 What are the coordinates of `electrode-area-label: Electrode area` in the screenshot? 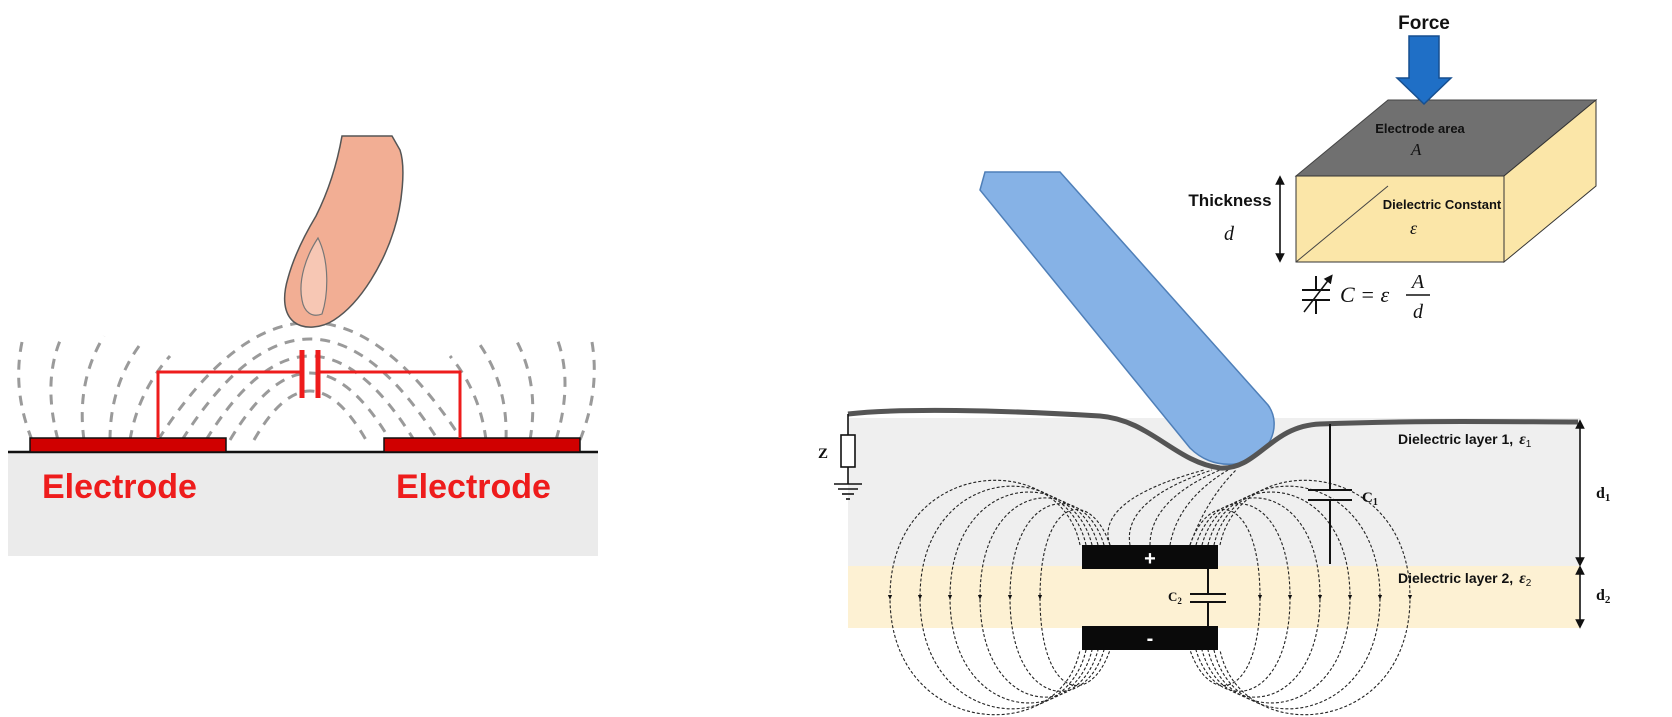 It's located at (1420, 128).